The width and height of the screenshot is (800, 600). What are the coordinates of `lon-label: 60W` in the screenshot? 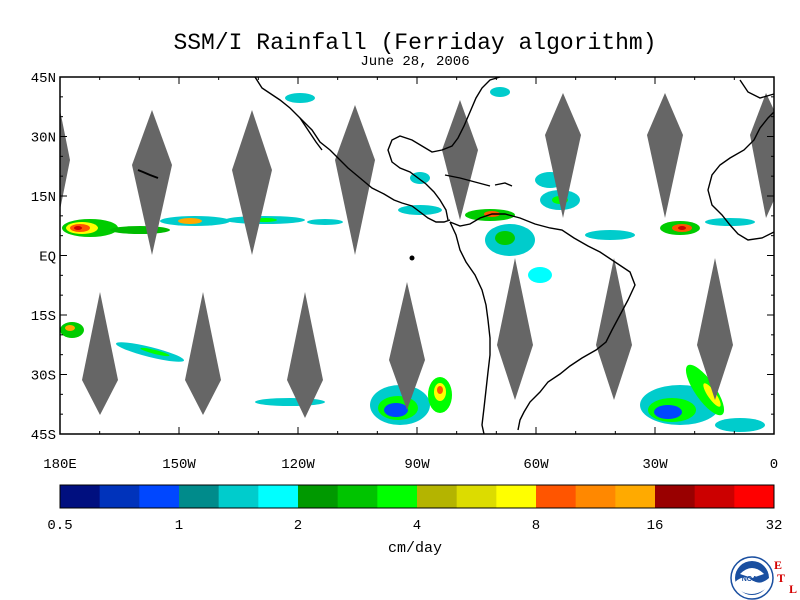 It's located at (536, 465).